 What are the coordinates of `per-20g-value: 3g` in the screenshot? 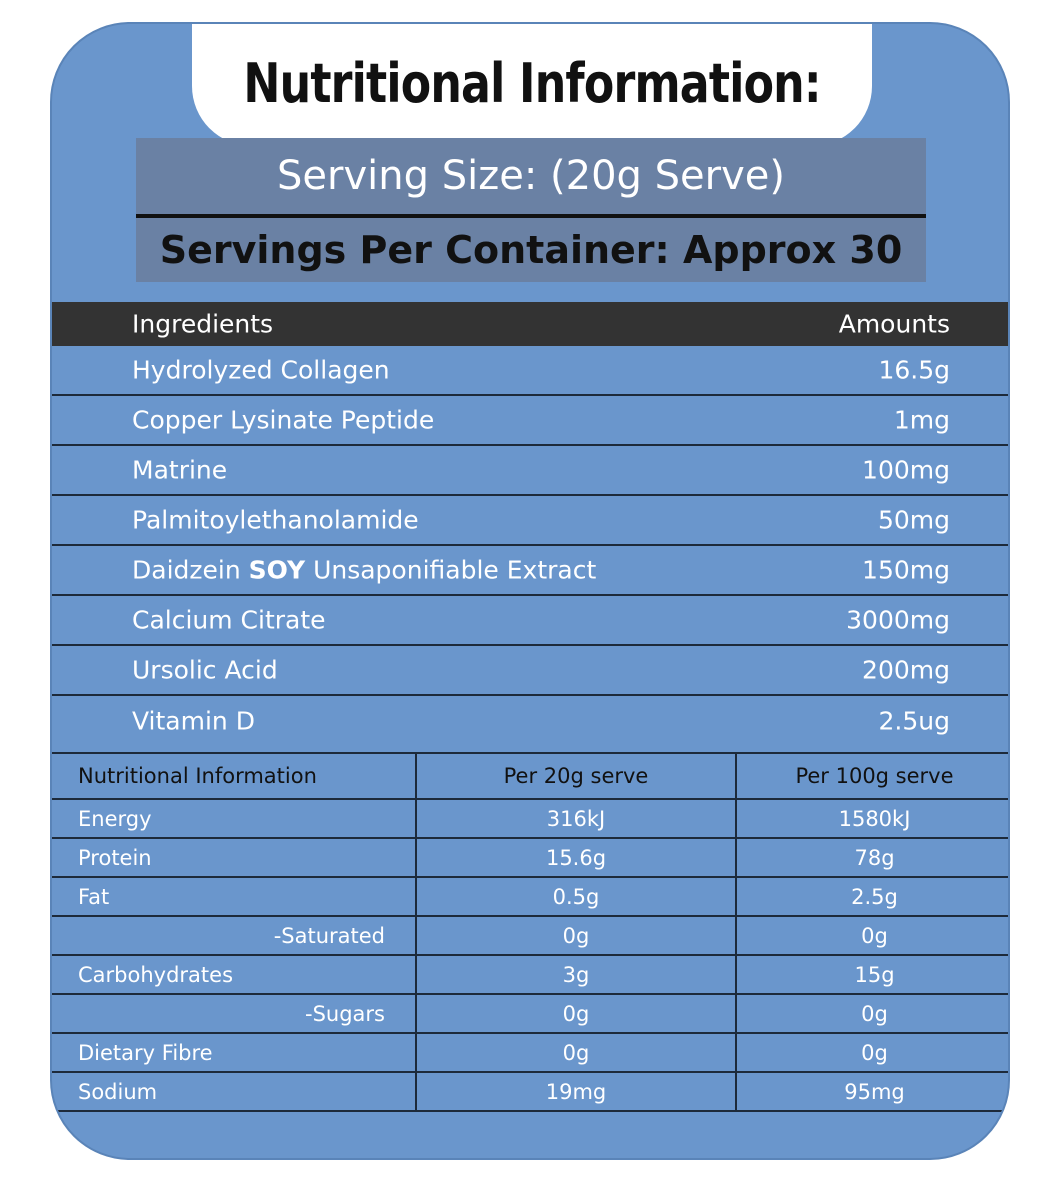 It's located at (576, 974).